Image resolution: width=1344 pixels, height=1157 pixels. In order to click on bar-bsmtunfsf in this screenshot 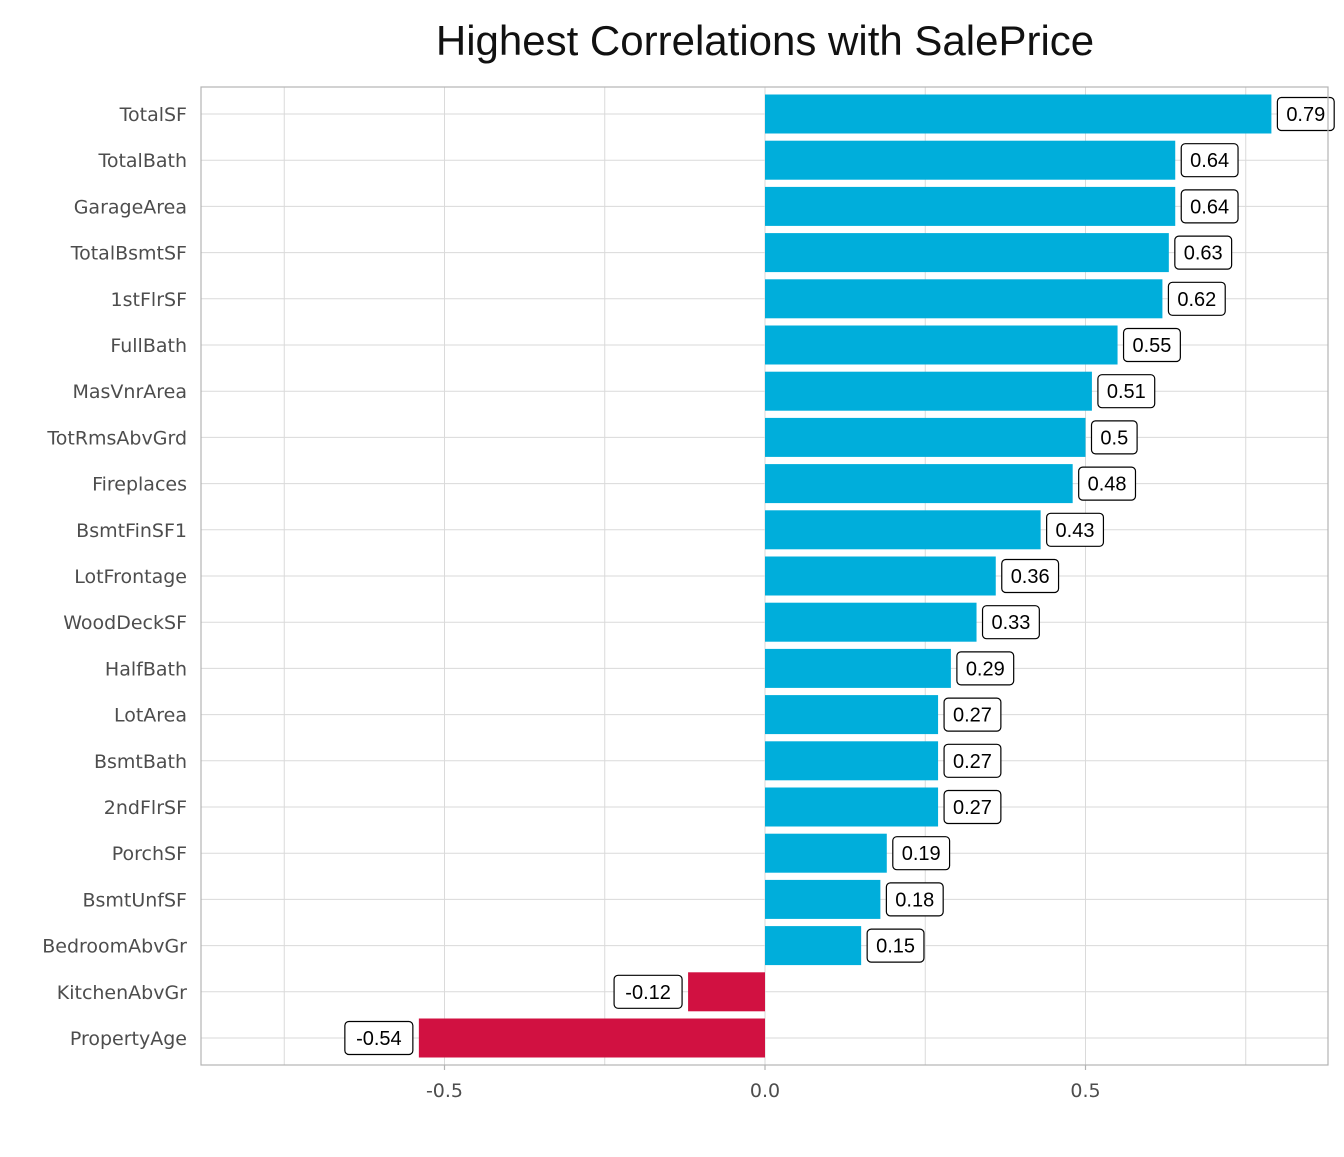, I will do `click(823, 899)`.